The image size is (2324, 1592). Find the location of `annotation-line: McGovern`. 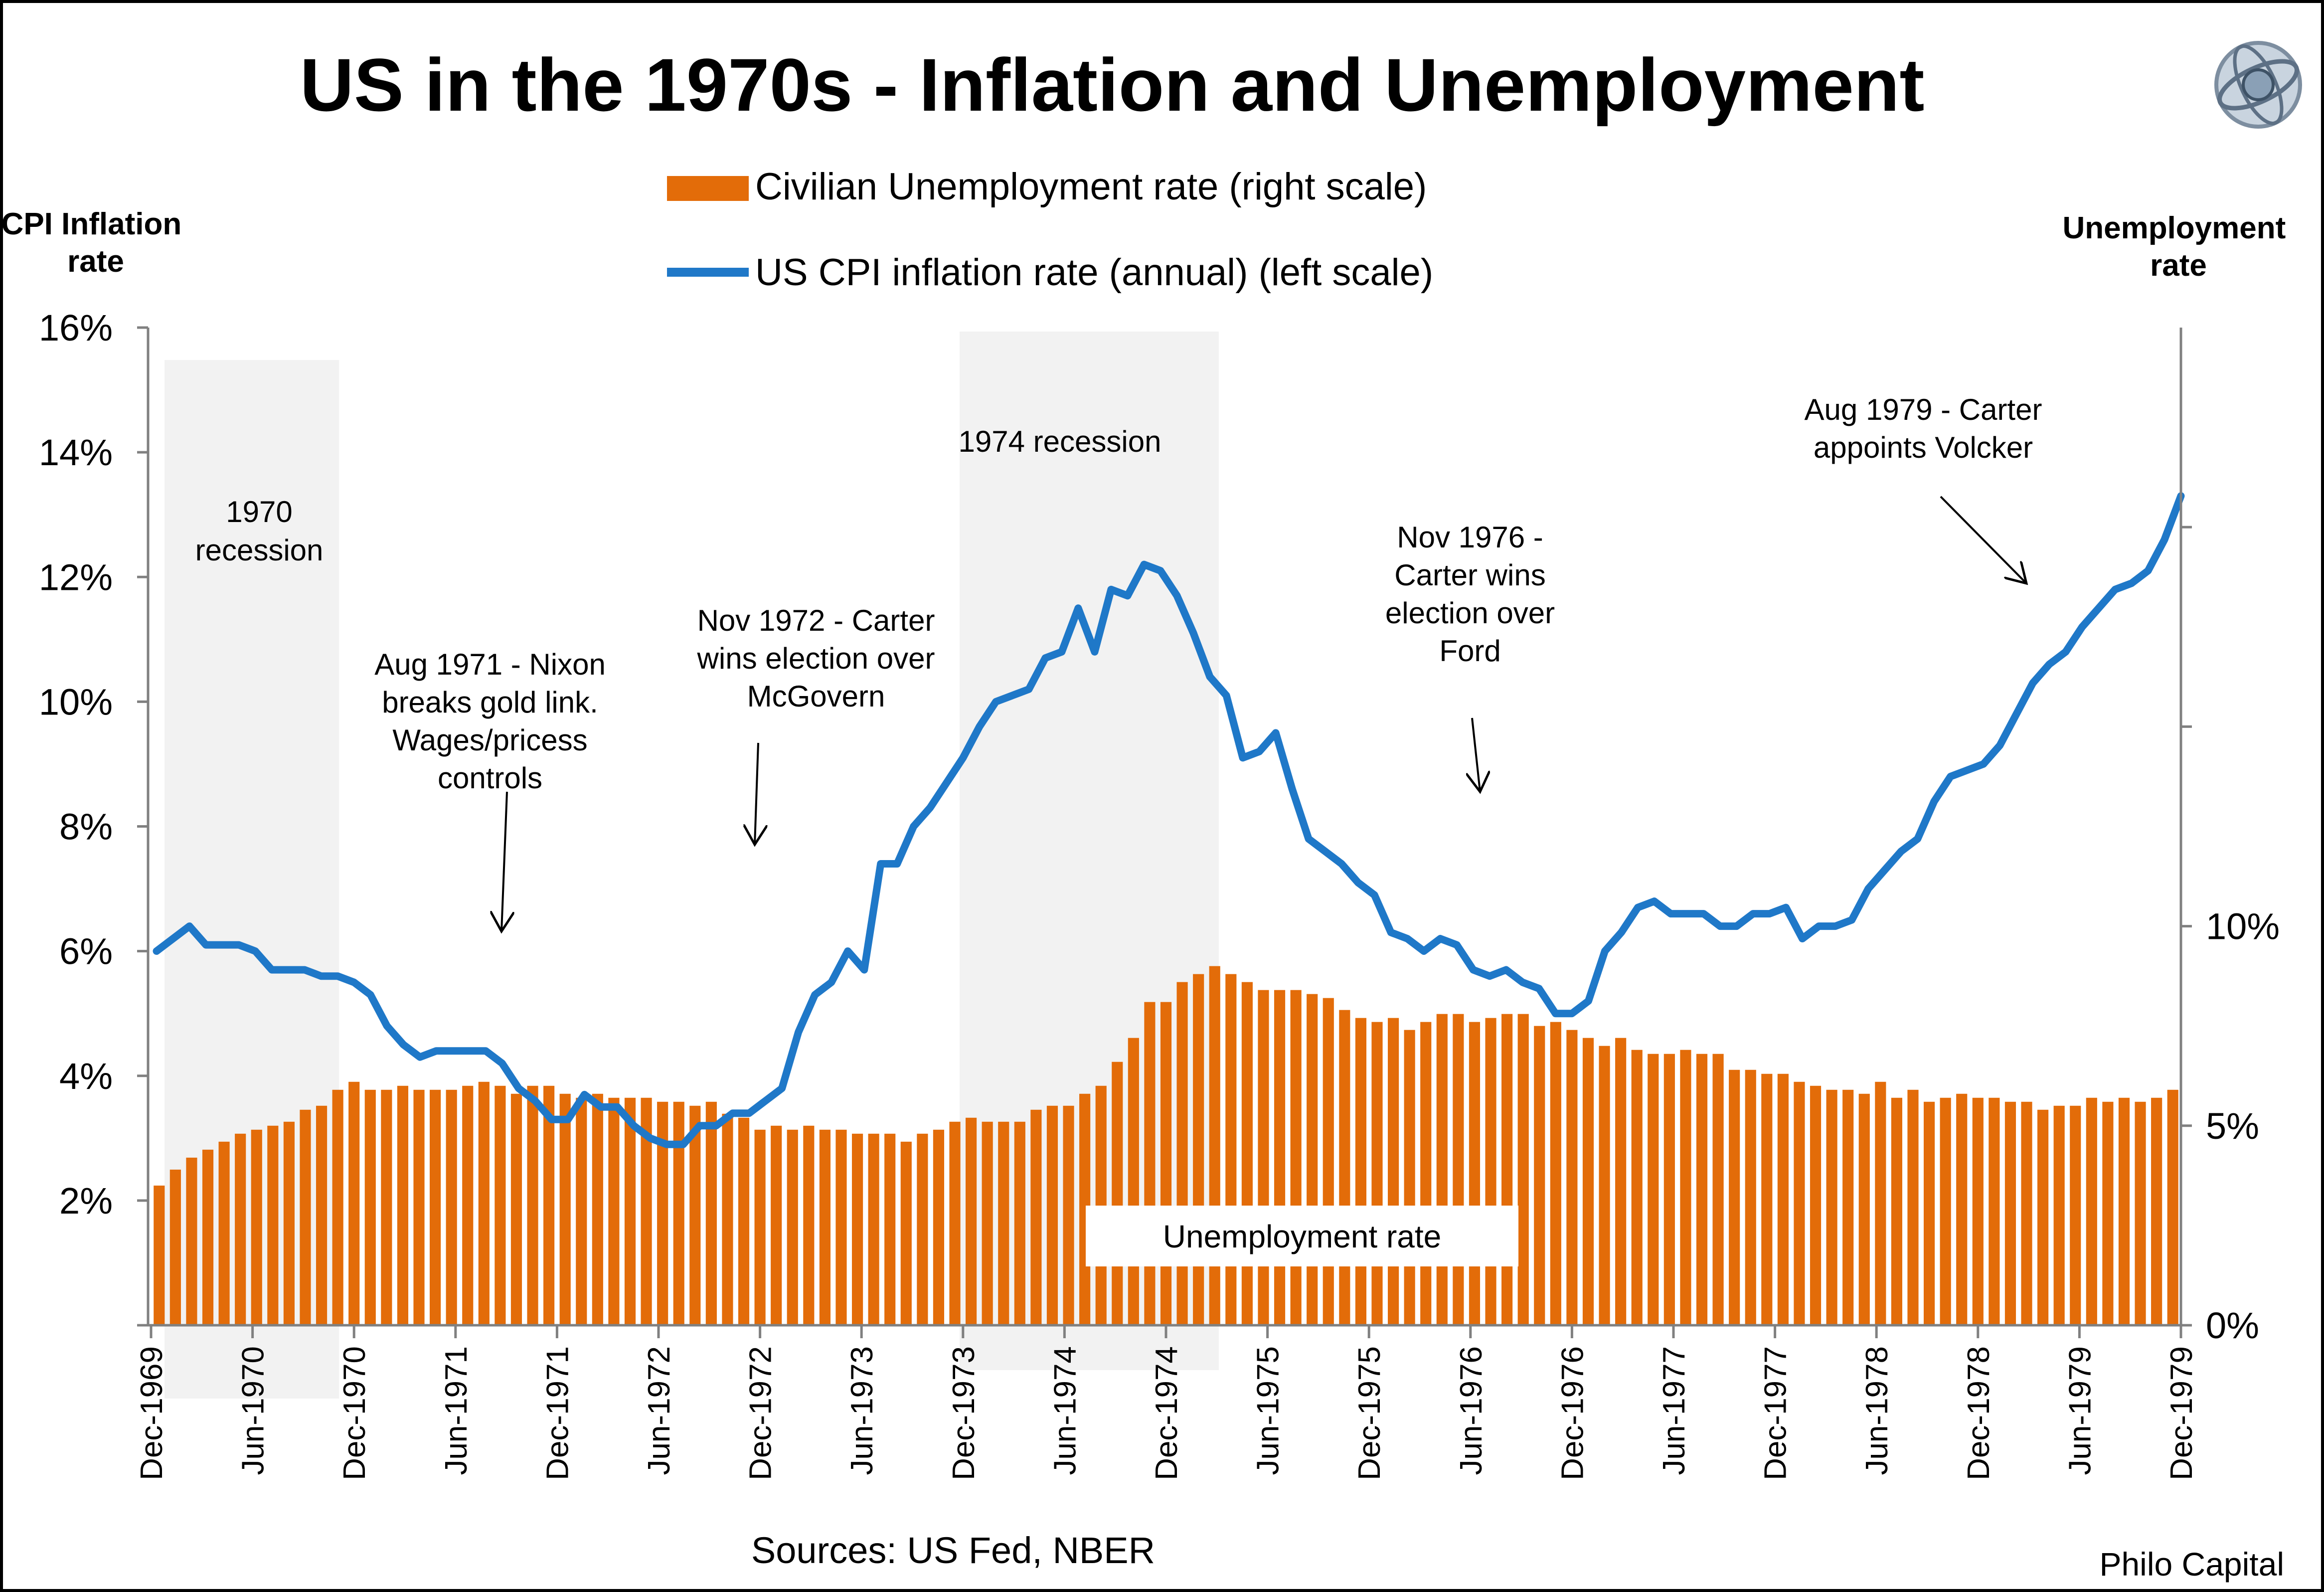

annotation-line: McGovern is located at coordinates (816, 696).